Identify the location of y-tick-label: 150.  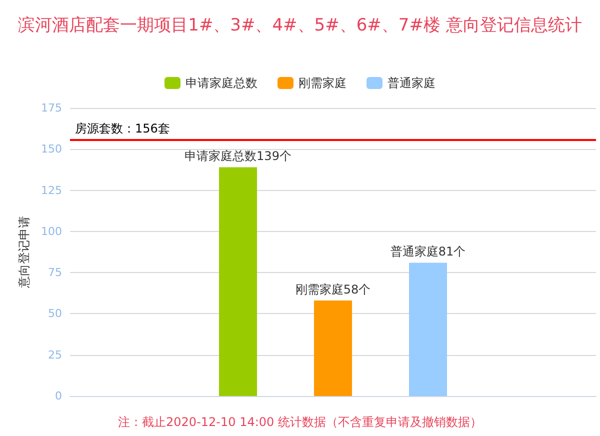
(51, 149).